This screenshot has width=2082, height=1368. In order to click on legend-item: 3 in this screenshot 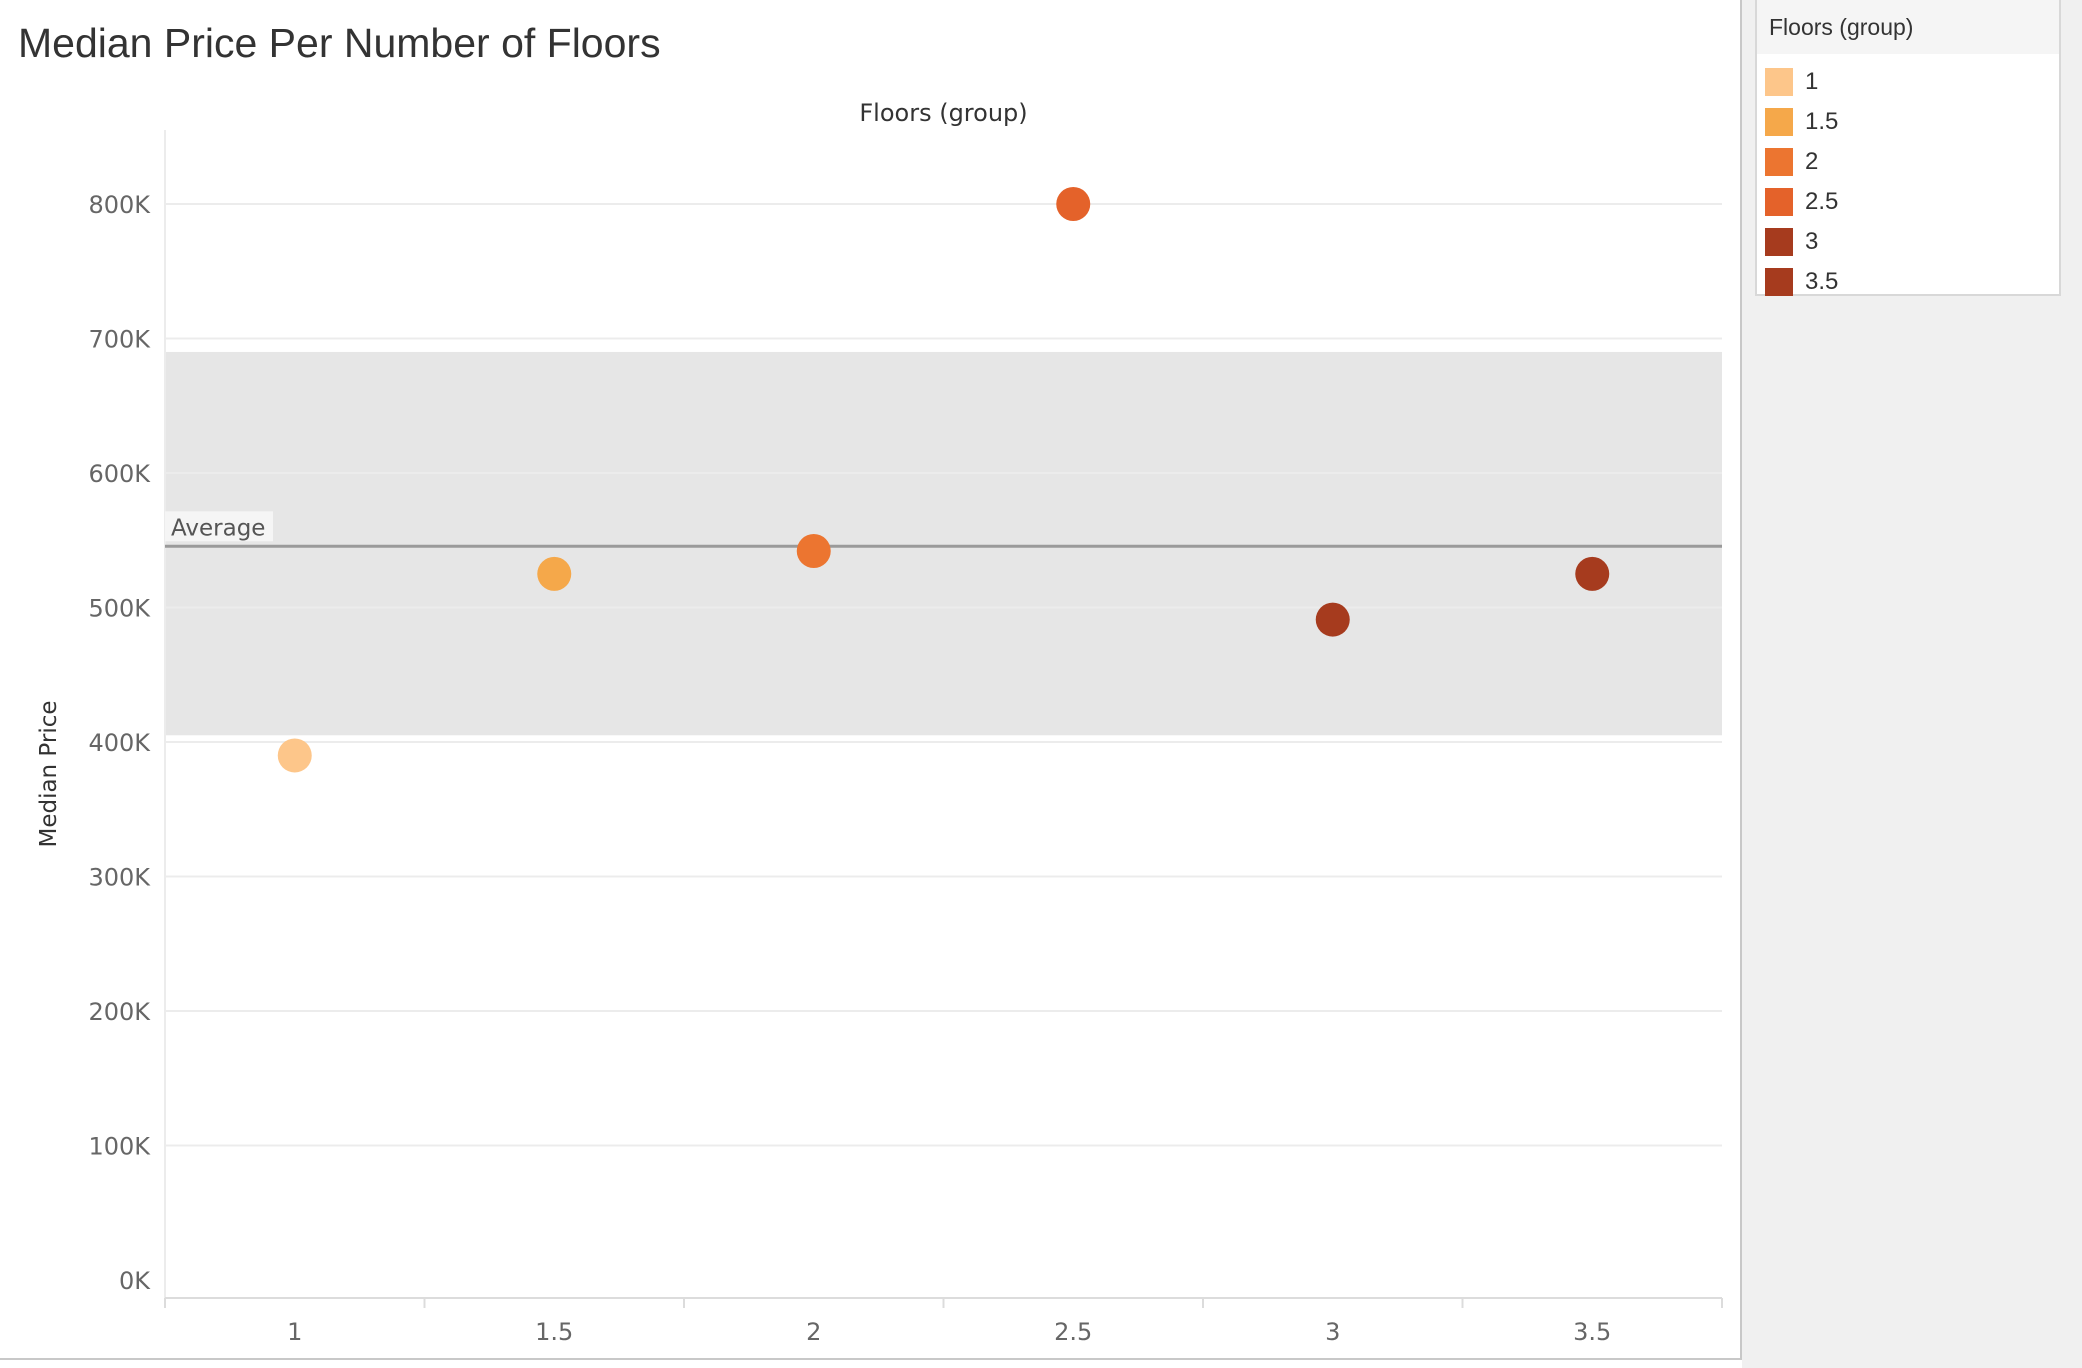, I will do `click(1908, 242)`.